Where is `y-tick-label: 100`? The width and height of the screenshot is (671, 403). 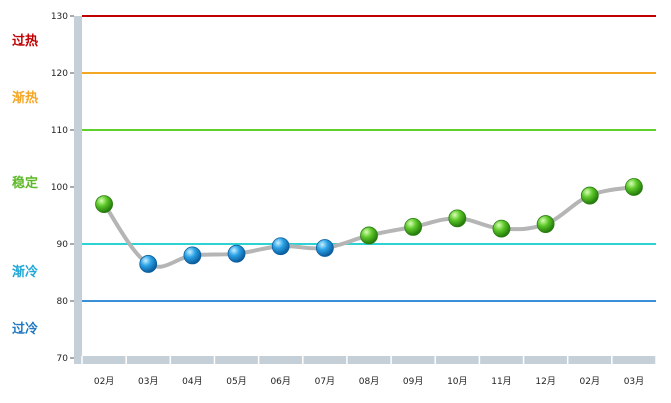 y-tick-label: 100 is located at coordinates (59, 188).